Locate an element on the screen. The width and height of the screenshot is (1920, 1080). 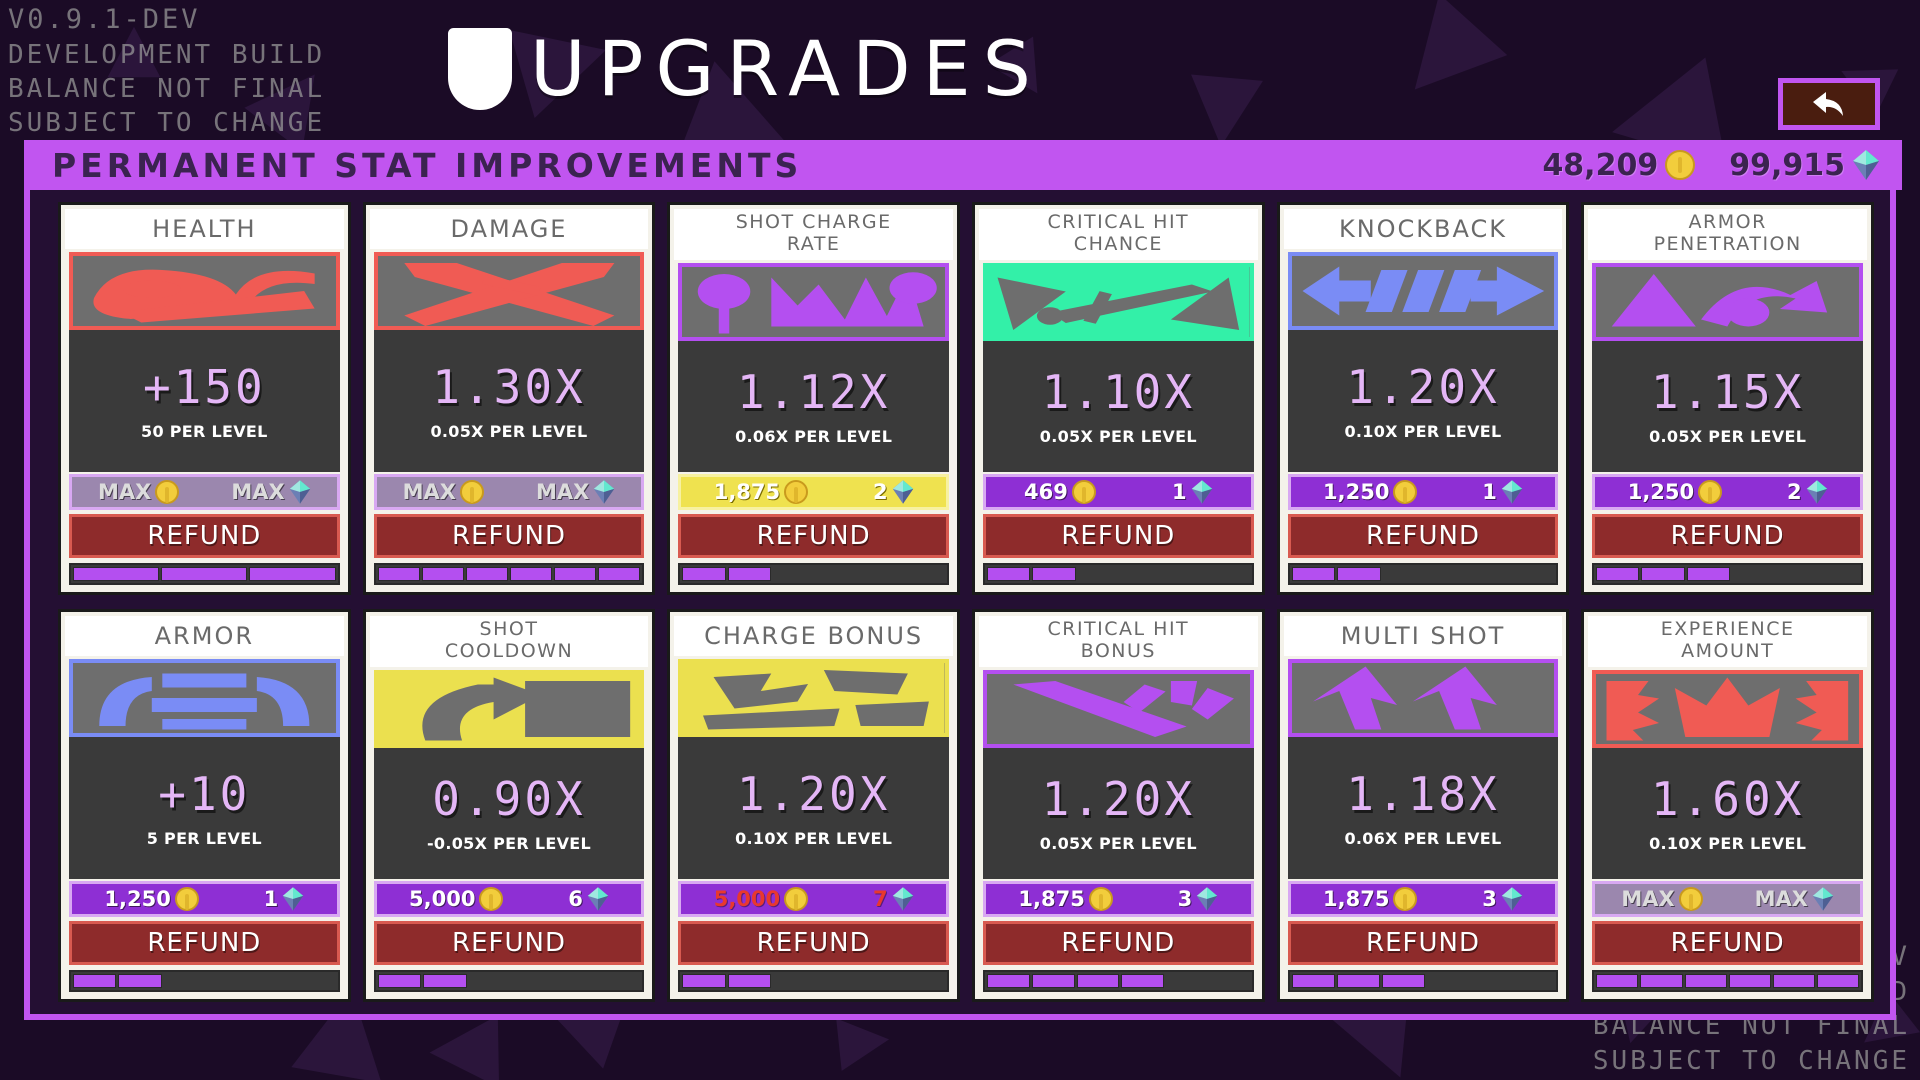
card-value-panel: +150 50 PER LEVEL is located at coordinates (204, 401).